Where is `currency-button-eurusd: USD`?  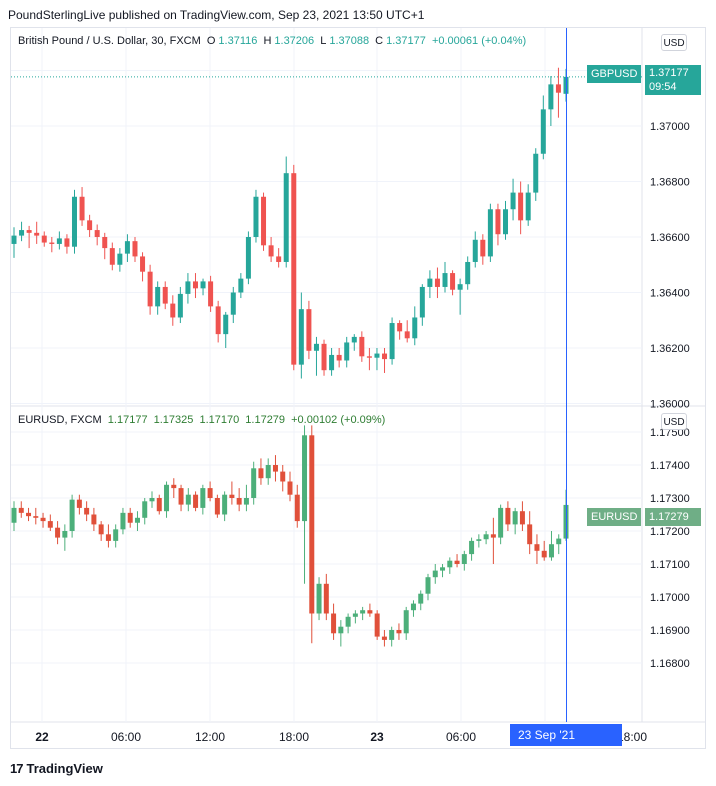 currency-button-eurusd: USD is located at coordinates (674, 421).